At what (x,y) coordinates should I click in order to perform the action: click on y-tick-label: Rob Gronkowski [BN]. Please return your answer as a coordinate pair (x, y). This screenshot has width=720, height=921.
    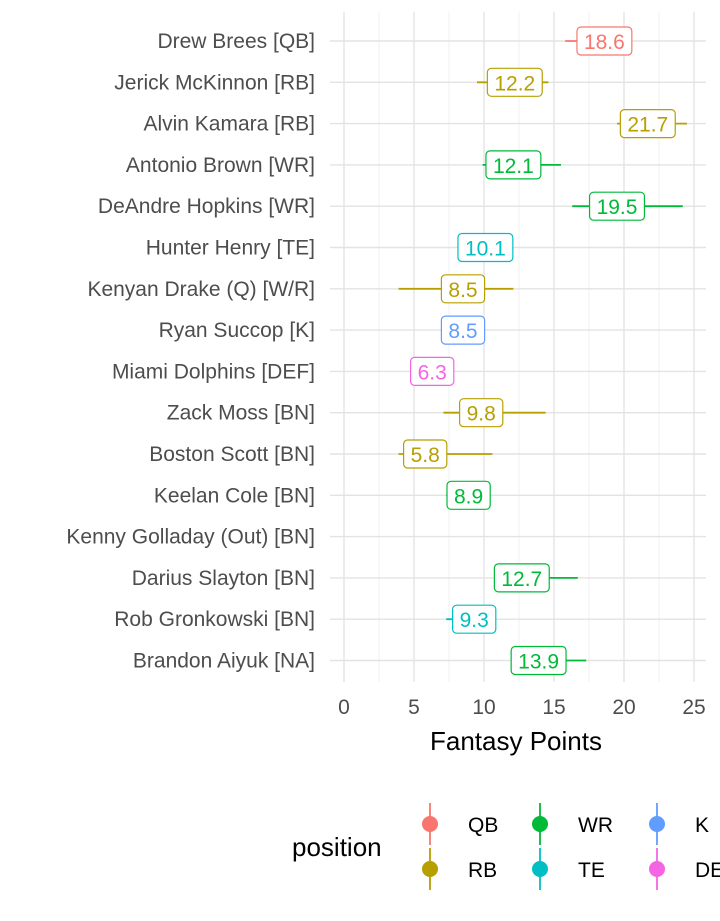
    Looking at the image, I should click on (214, 619).